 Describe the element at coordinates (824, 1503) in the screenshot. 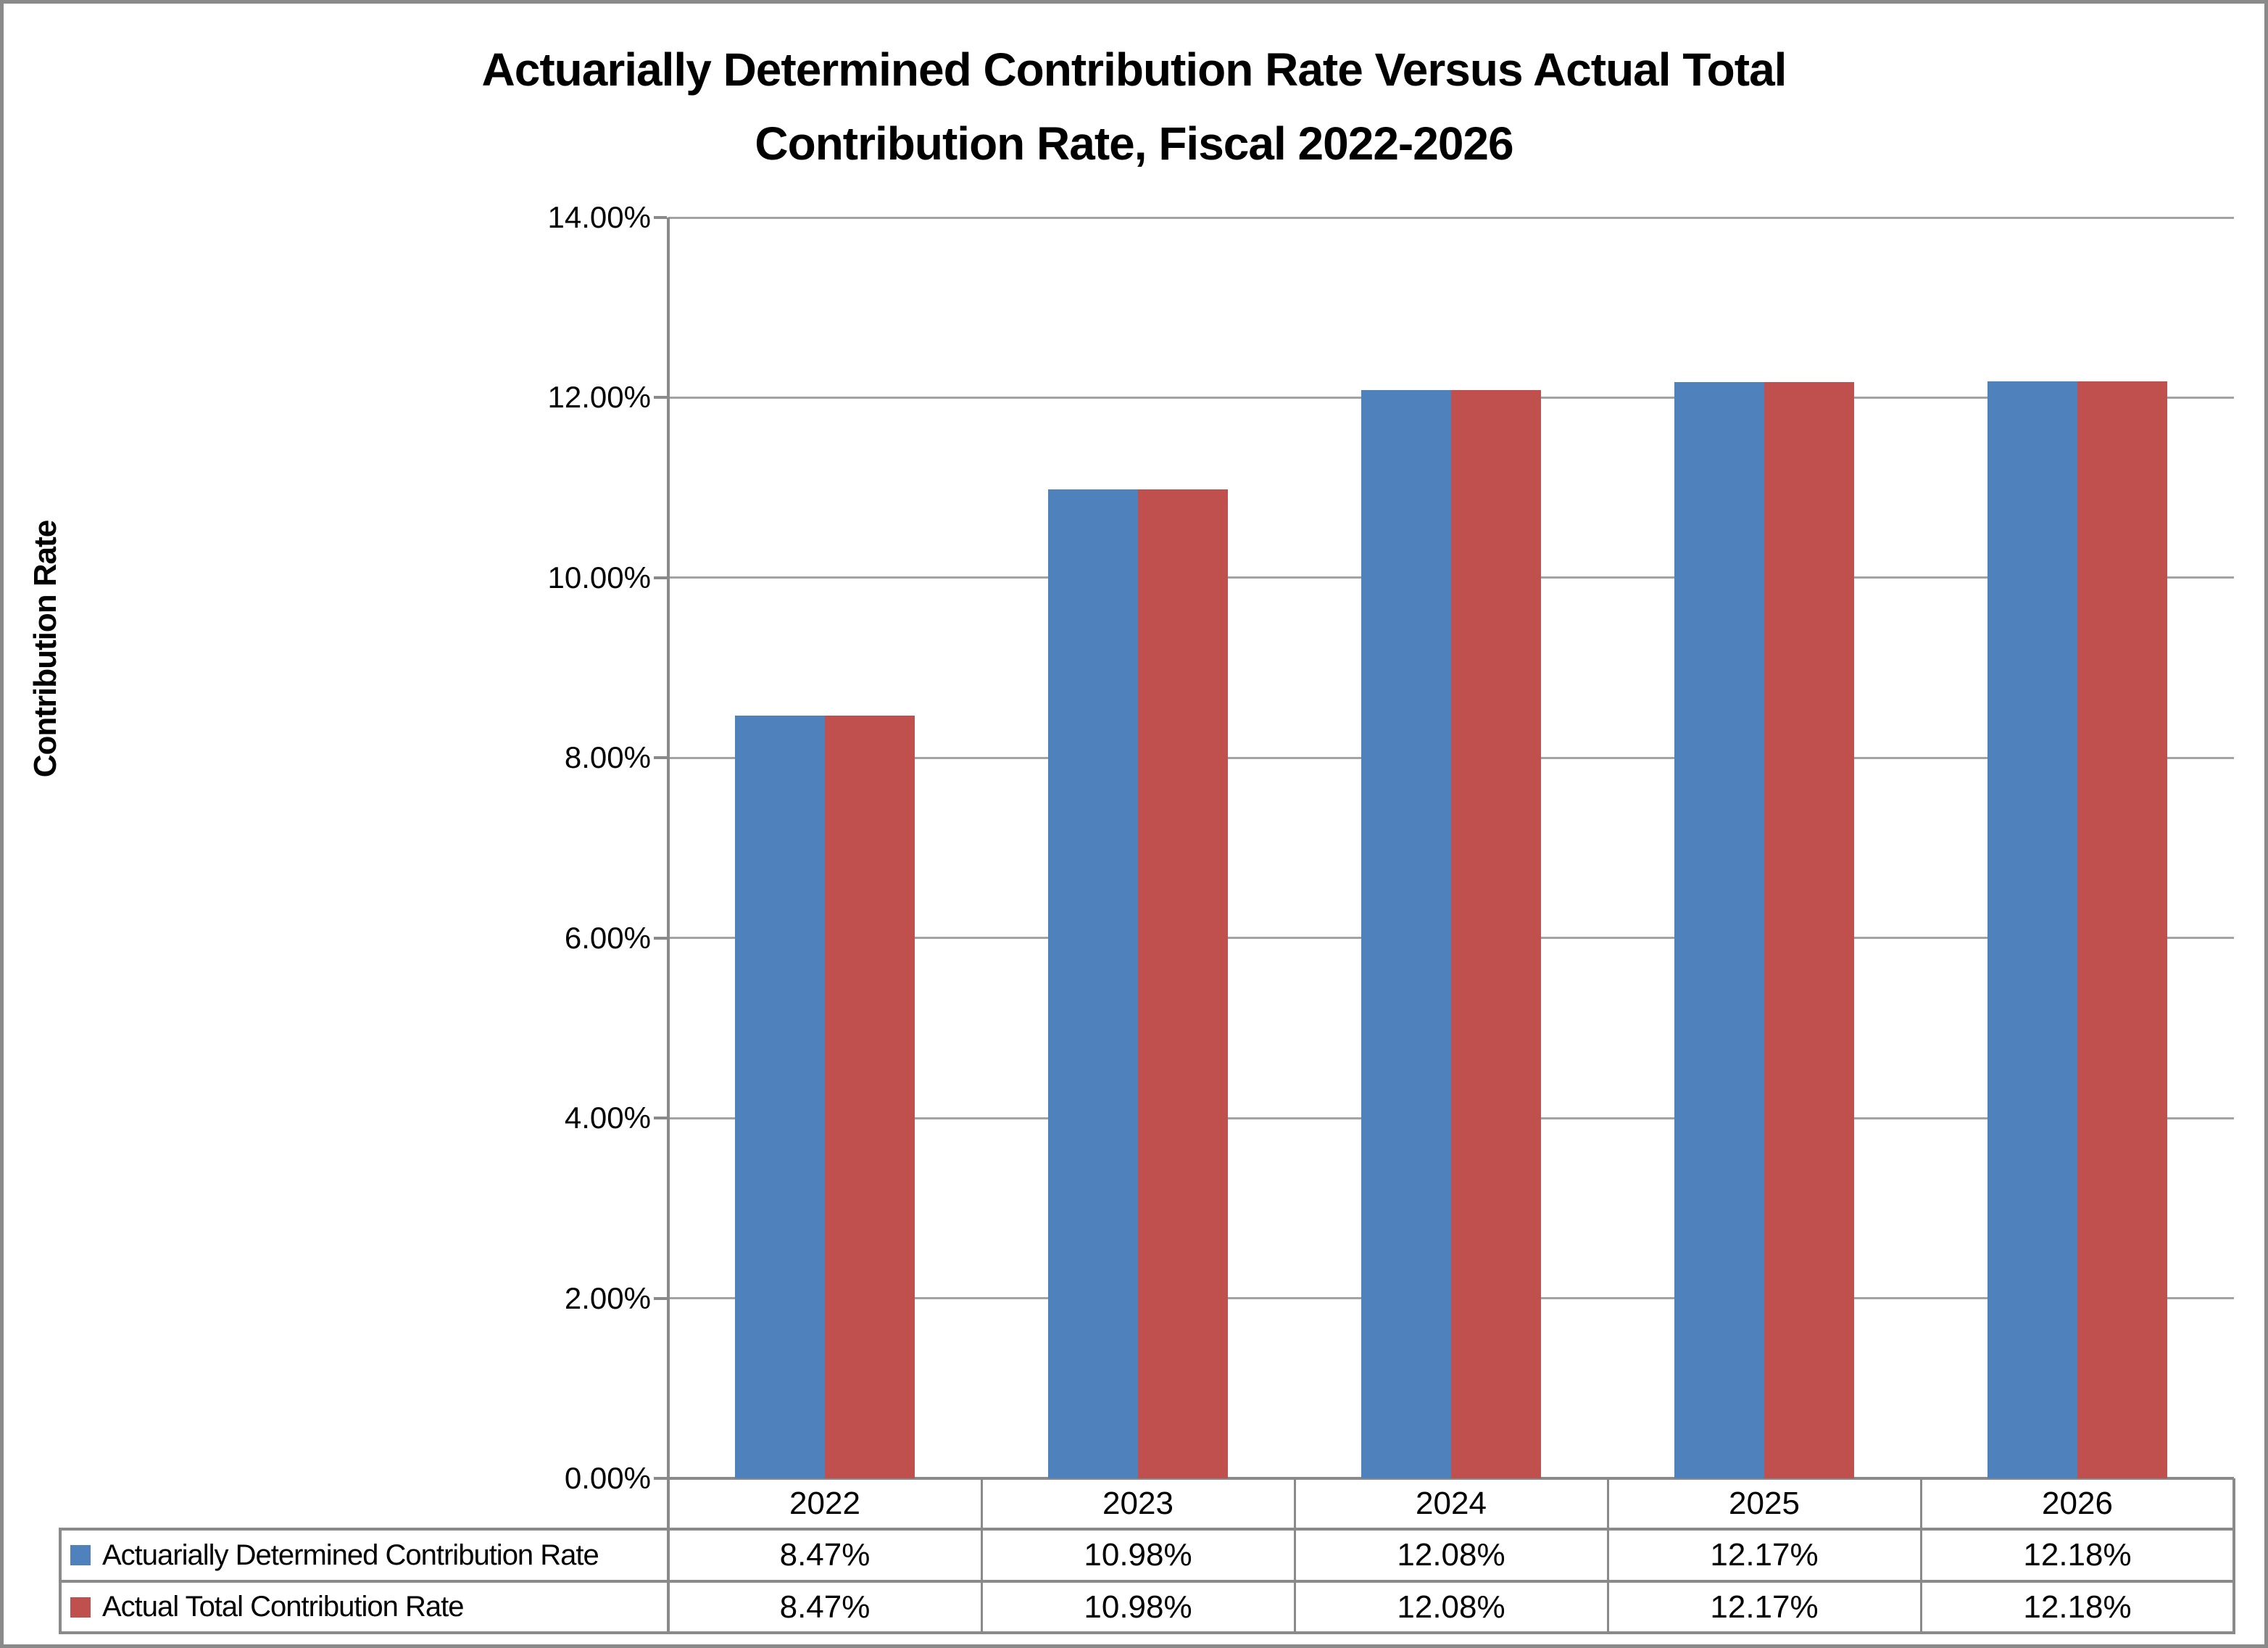

I see `year-cell-2022: 2022` at that location.